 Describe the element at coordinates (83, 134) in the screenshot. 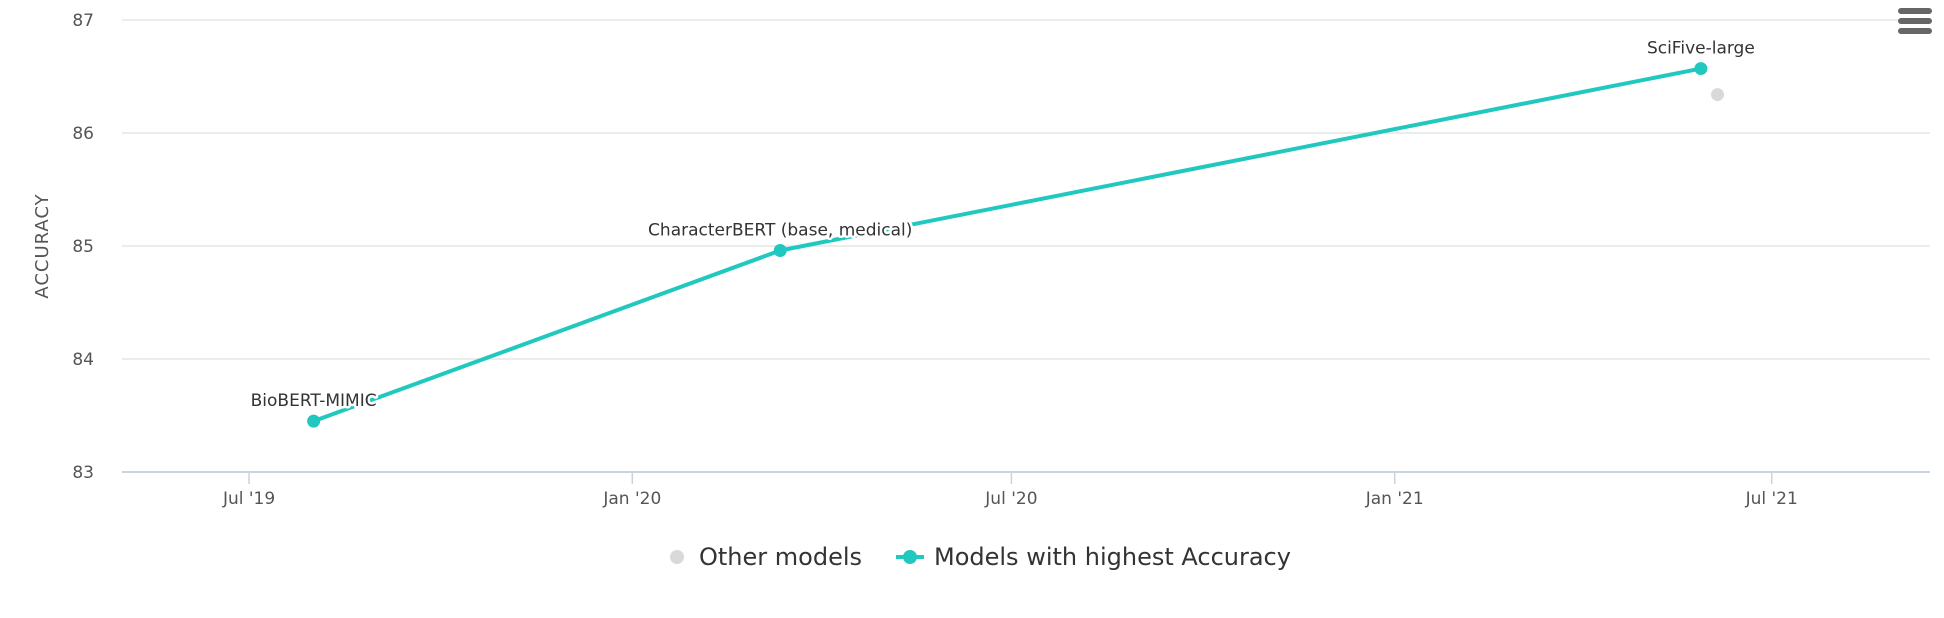

I see `y-tick-label: 86` at that location.